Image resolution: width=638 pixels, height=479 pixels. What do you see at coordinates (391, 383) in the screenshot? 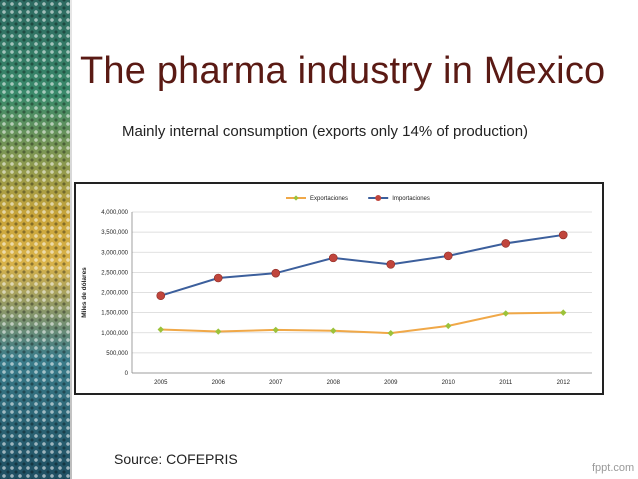
I see `x-tick-label: 2009` at bounding box center [391, 383].